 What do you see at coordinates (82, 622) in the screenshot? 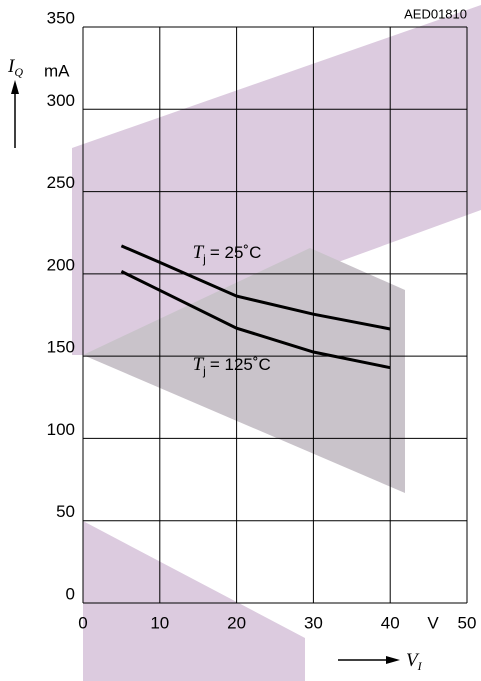
I see `x-tick-label: 0` at bounding box center [82, 622].